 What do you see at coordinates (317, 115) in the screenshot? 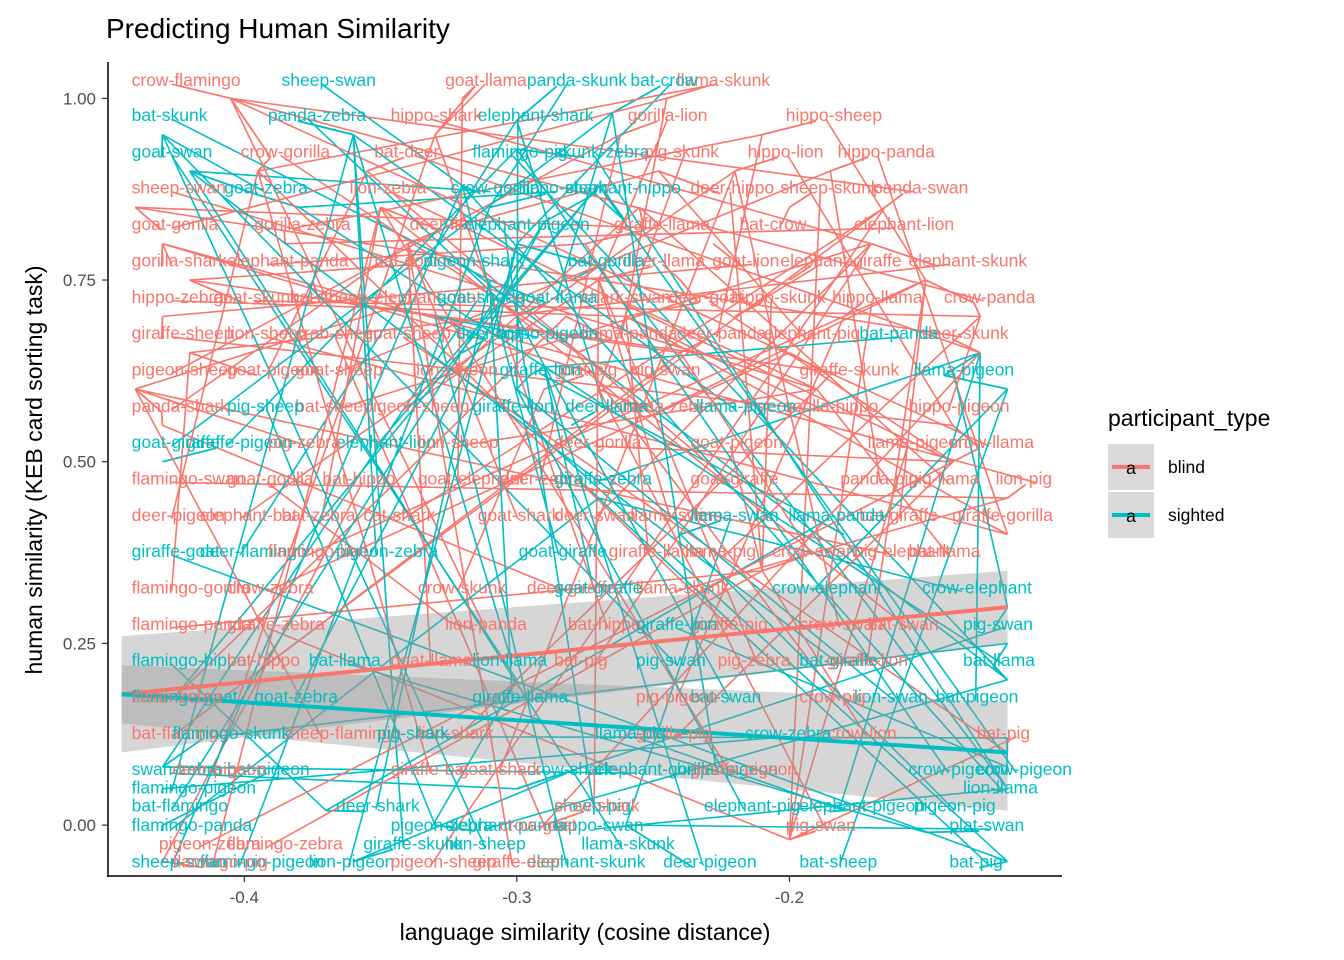
I see `pair-label: panda-zebra` at bounding box center [317, 115].